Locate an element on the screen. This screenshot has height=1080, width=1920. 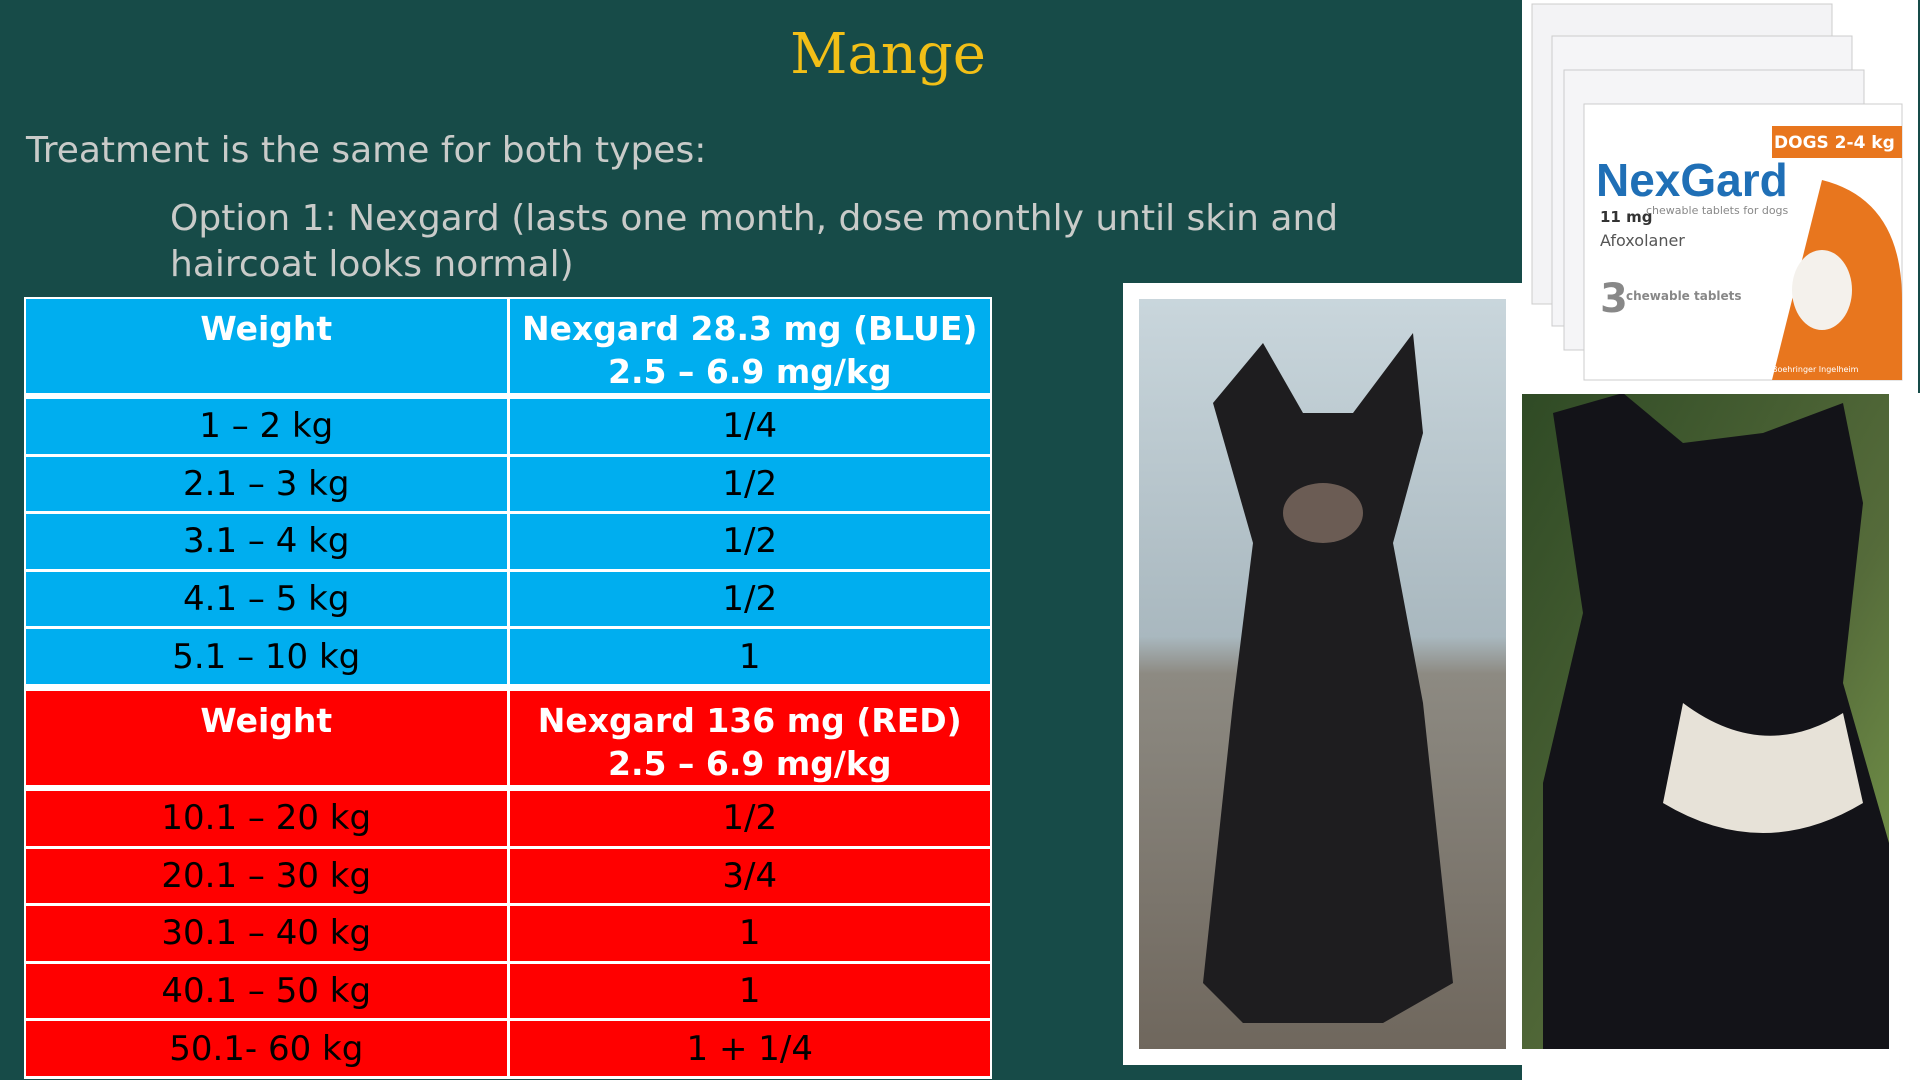
table-row: 20.1 – 30 kg 3/4 is located at coordinates (508, 877).